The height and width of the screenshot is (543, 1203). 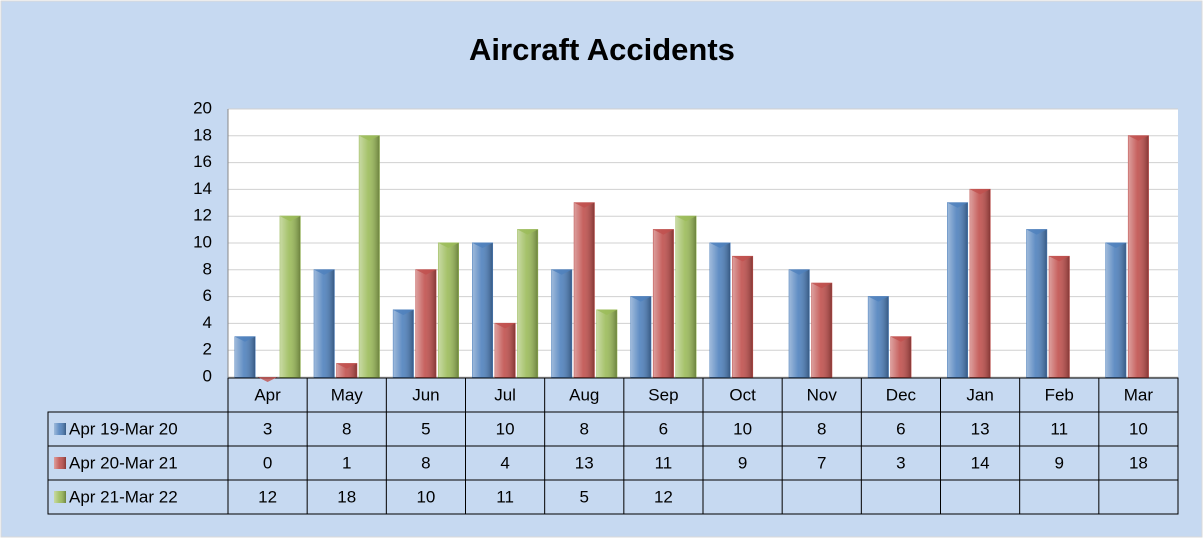 I want to click on table-value: 13, so click(x=980, y=428).